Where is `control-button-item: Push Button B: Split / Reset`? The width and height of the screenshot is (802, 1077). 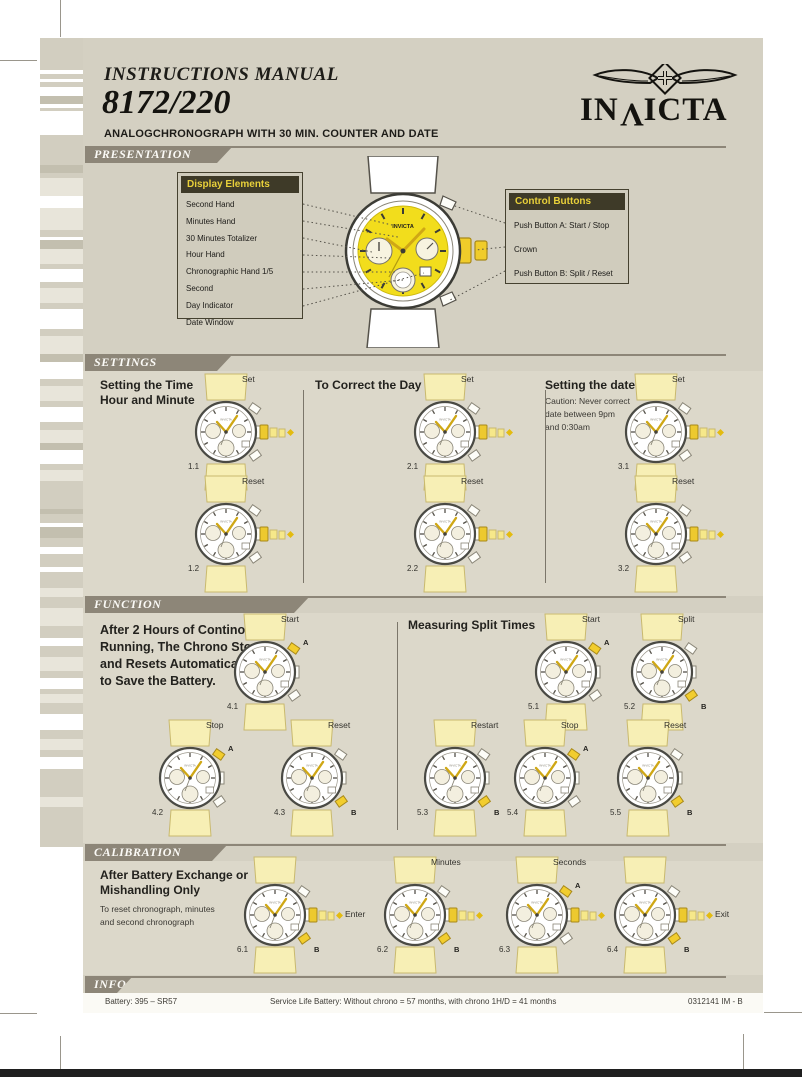
control-button-item: Push Button B: Split / Reset is located at coordinates (563, 273).